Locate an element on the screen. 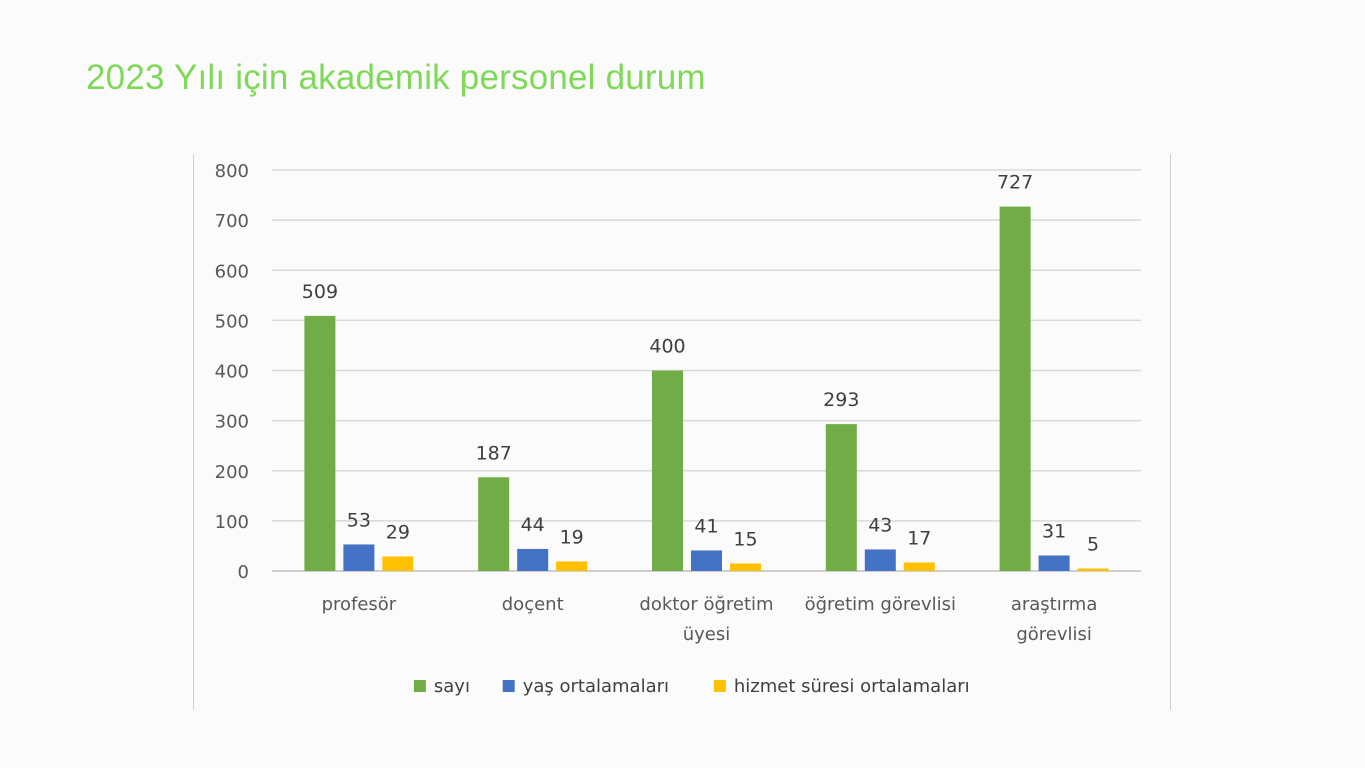 This screenshot has height=768, width=1365. legend-label: yaş ortalamaları is located at coordinates (596, 686).